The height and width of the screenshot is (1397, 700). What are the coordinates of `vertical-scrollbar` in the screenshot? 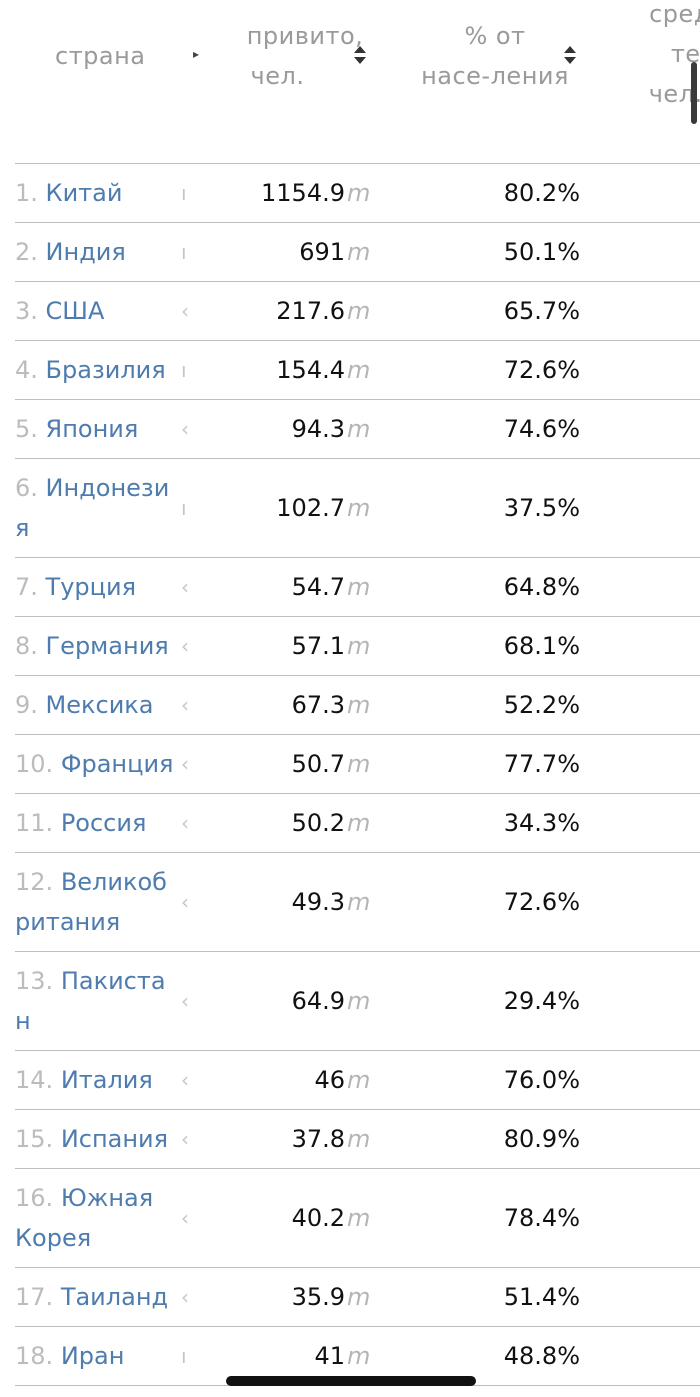 It's located at (694, 93).